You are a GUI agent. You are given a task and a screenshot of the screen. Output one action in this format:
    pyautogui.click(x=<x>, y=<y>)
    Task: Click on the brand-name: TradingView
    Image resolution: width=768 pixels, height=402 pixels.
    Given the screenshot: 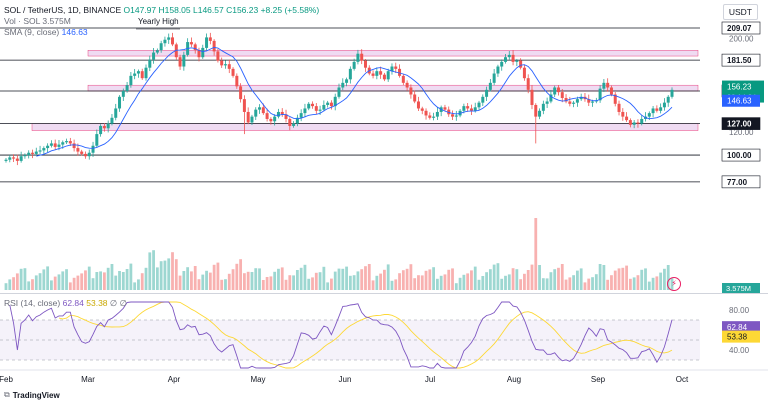 What is the action you would take?
    pyautogui.click(x=36, y=395)
    